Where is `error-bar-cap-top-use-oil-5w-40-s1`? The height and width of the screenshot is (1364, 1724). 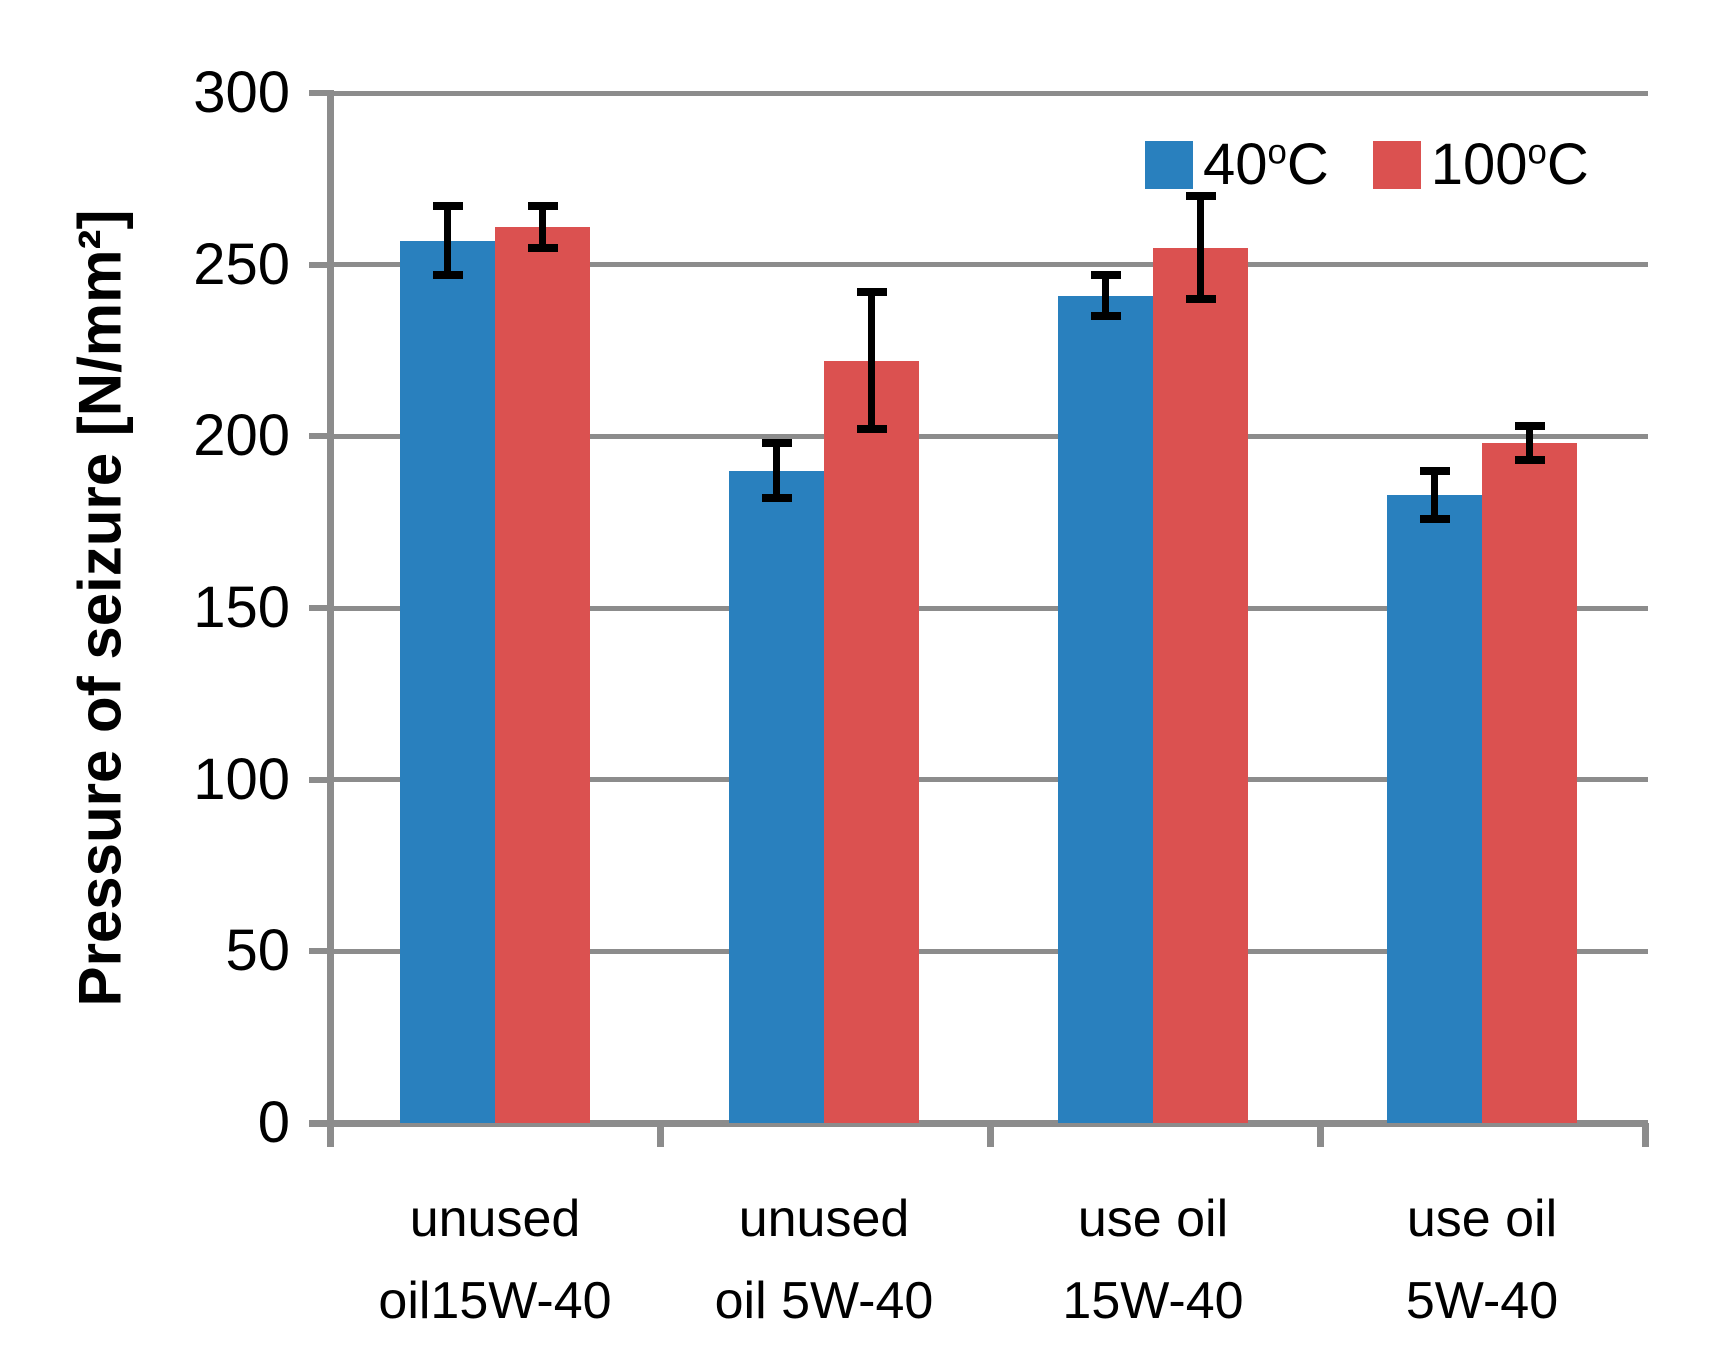
error-bar-cap-top-use-oil-5w-40-s1 is located at coordinates (1529, 426).